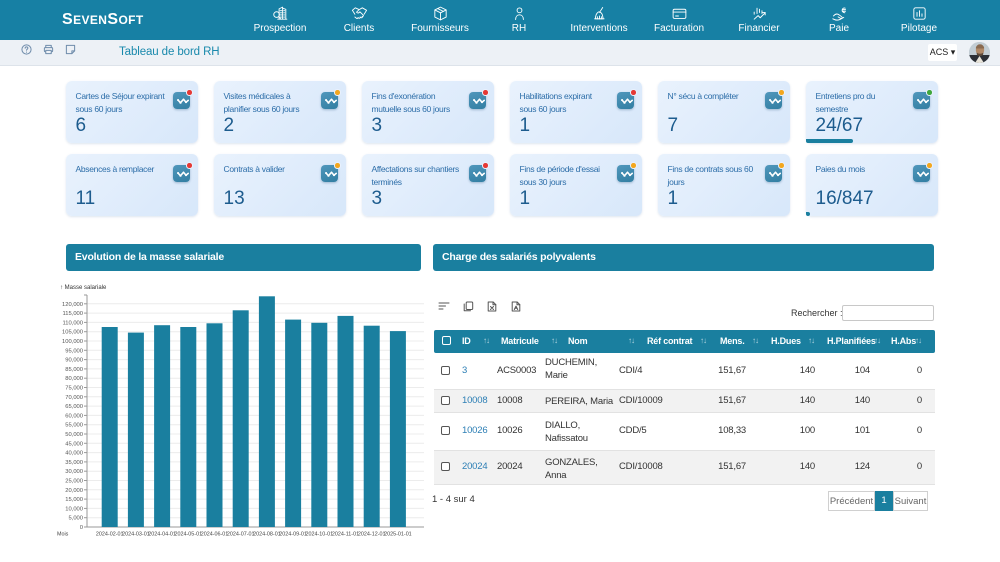 This screenshot has height=562, width=1000. I want to click on svg-text: 120,000, so click(72, 305).